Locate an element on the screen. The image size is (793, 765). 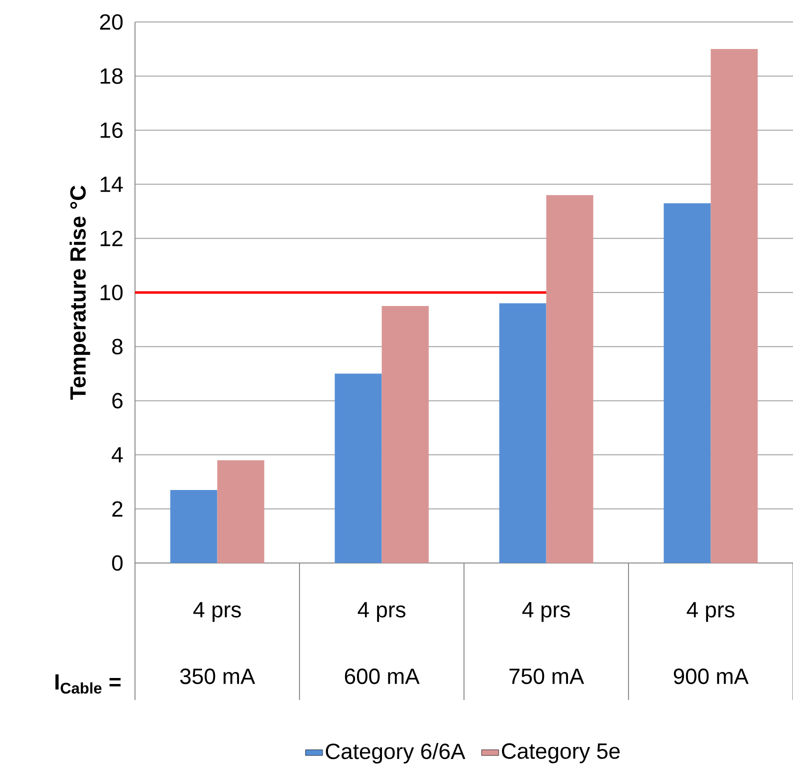
y-tick-label: 8 is located at coordinates (117, 346).